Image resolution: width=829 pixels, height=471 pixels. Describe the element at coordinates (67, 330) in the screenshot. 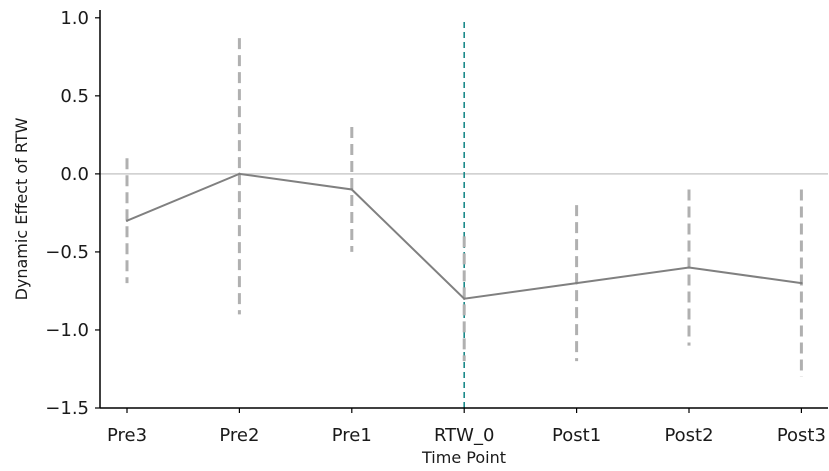

I see `y-tick-label: −1.0` at that location.